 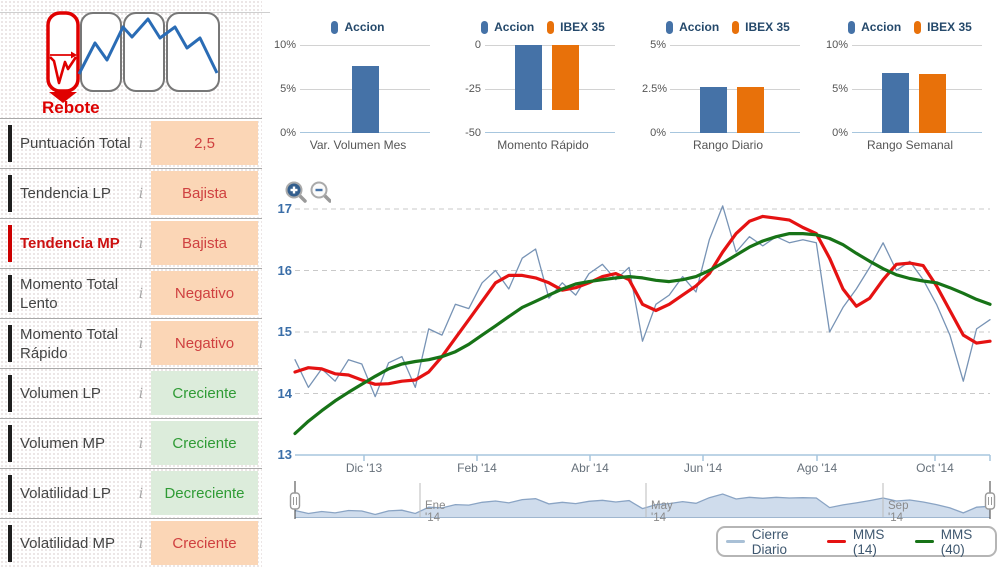 I want to click on zoom-in-icon, so click(x=296, y=192).